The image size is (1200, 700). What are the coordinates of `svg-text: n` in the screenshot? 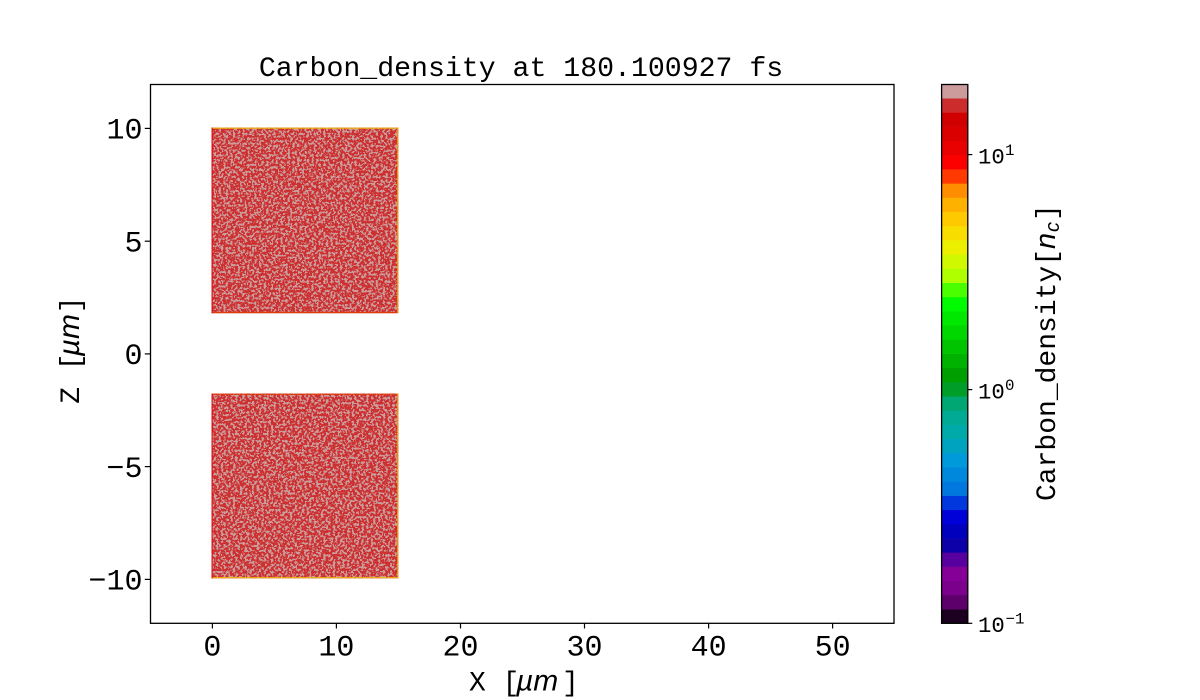 It's located at (1046, 241).